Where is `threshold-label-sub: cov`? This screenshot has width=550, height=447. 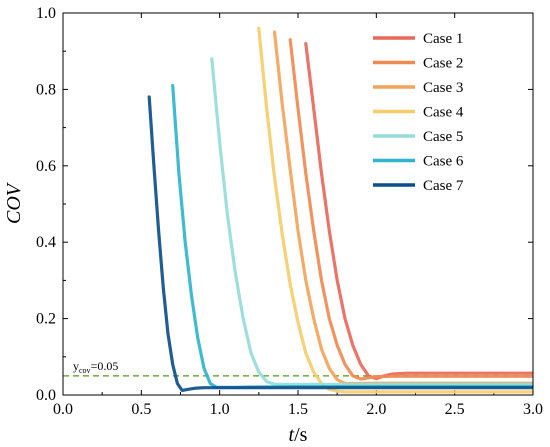 threshold-label-sub: cov is located at coordinates (85, 370).